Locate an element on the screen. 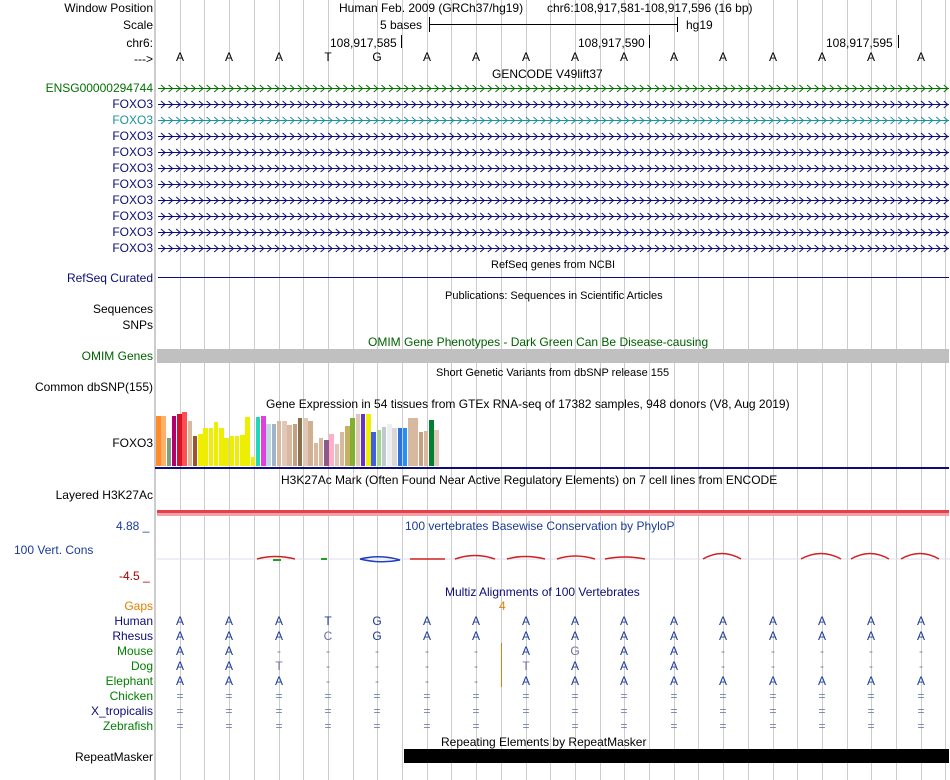 The height and width of the screenshot is (780, 950). multiz-track-title: Multiz Alignments of 100 Vertebrates is located at coordinates (542, 592).